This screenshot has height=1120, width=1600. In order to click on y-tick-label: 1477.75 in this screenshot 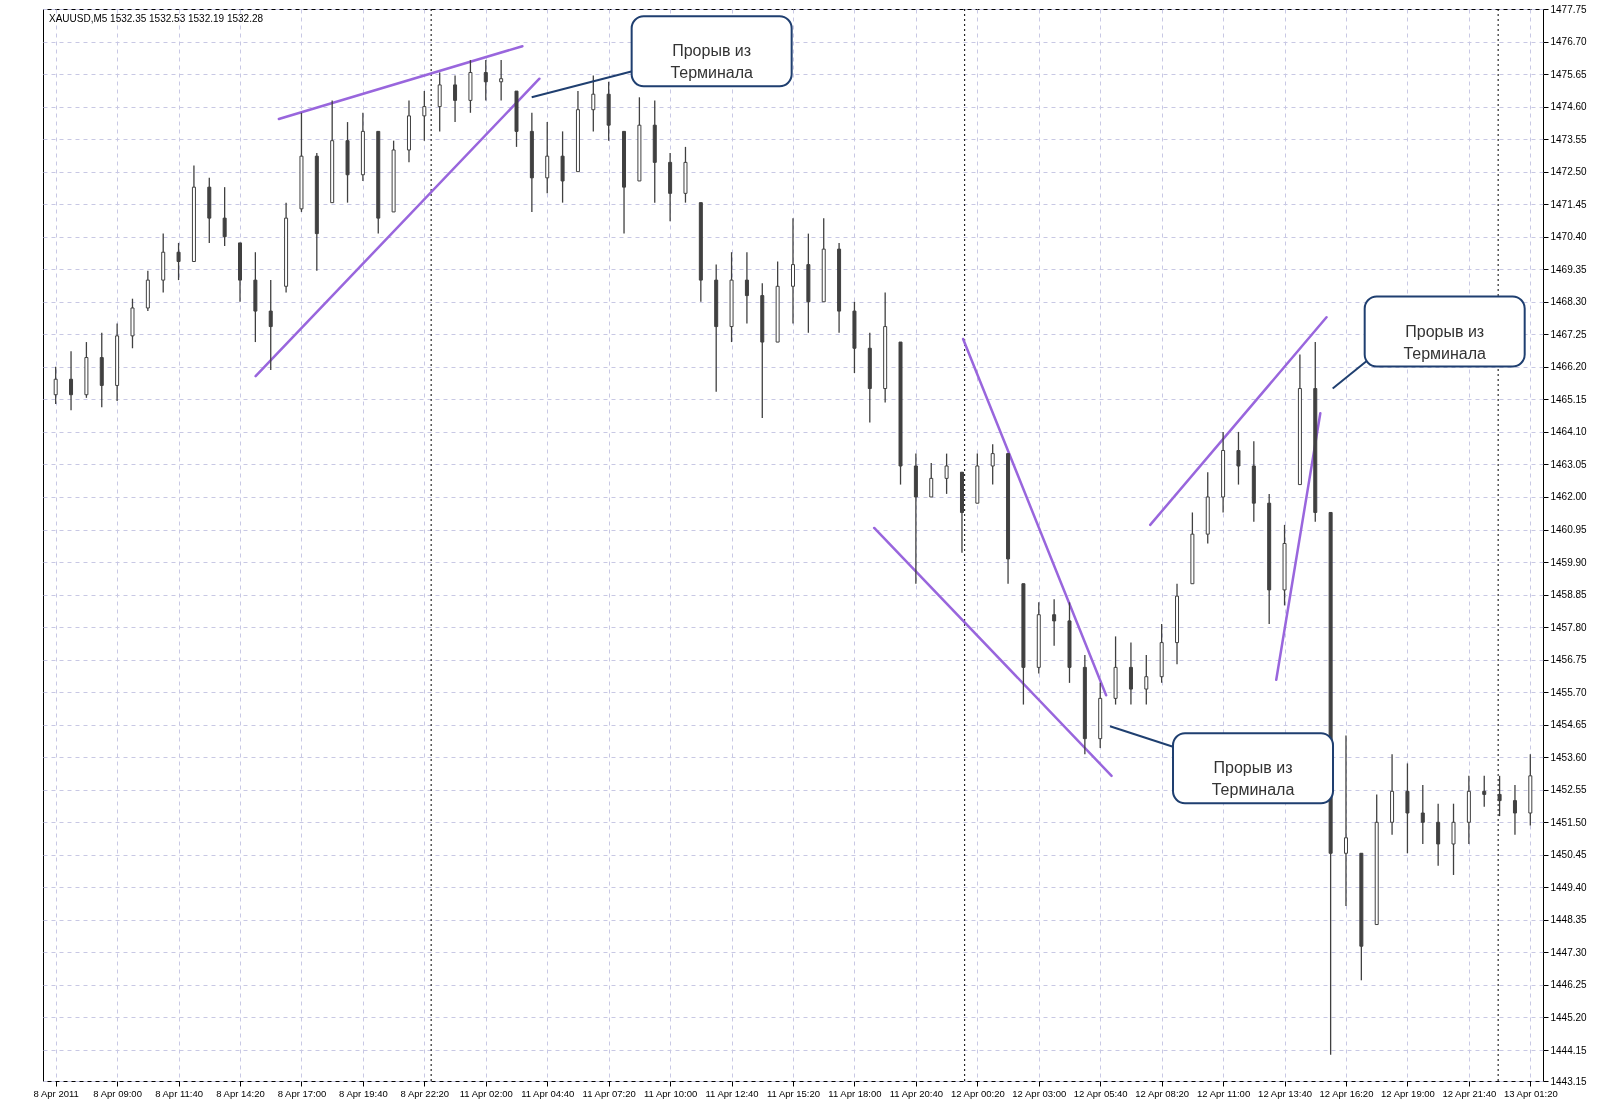, I will do `click(1569, 9)`.